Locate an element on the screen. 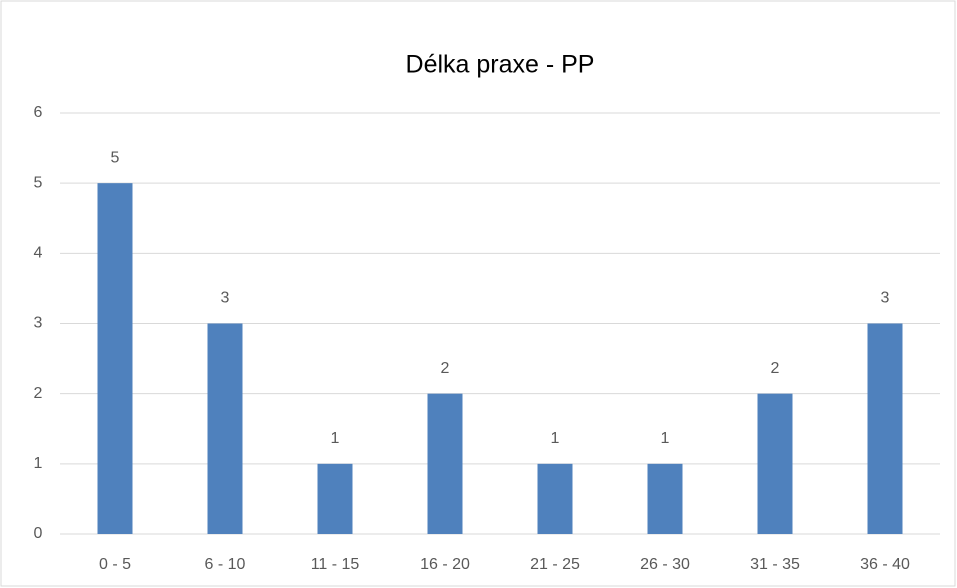 The image size is (957, 588). x-tick-label: 26 - 30 is located at coordinates (665, 564).